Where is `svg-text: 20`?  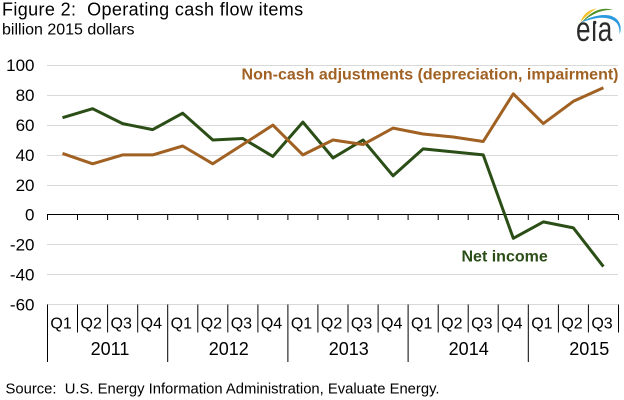 svg-text: 20 is located at coordinates (25, 185).